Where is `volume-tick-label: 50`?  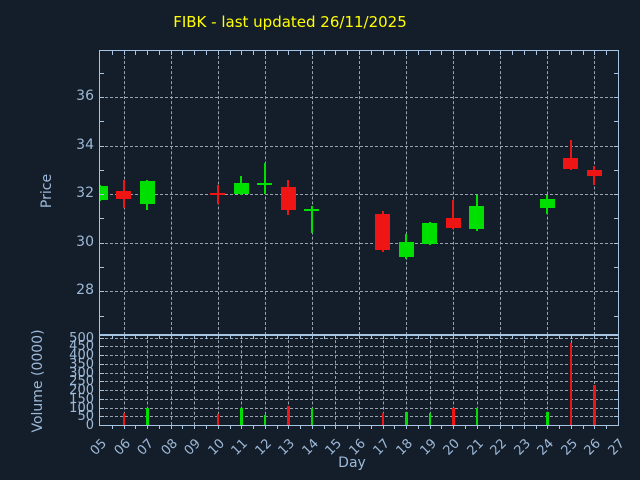
volume-tick-label: 50 is located at coordinates (85, 417).